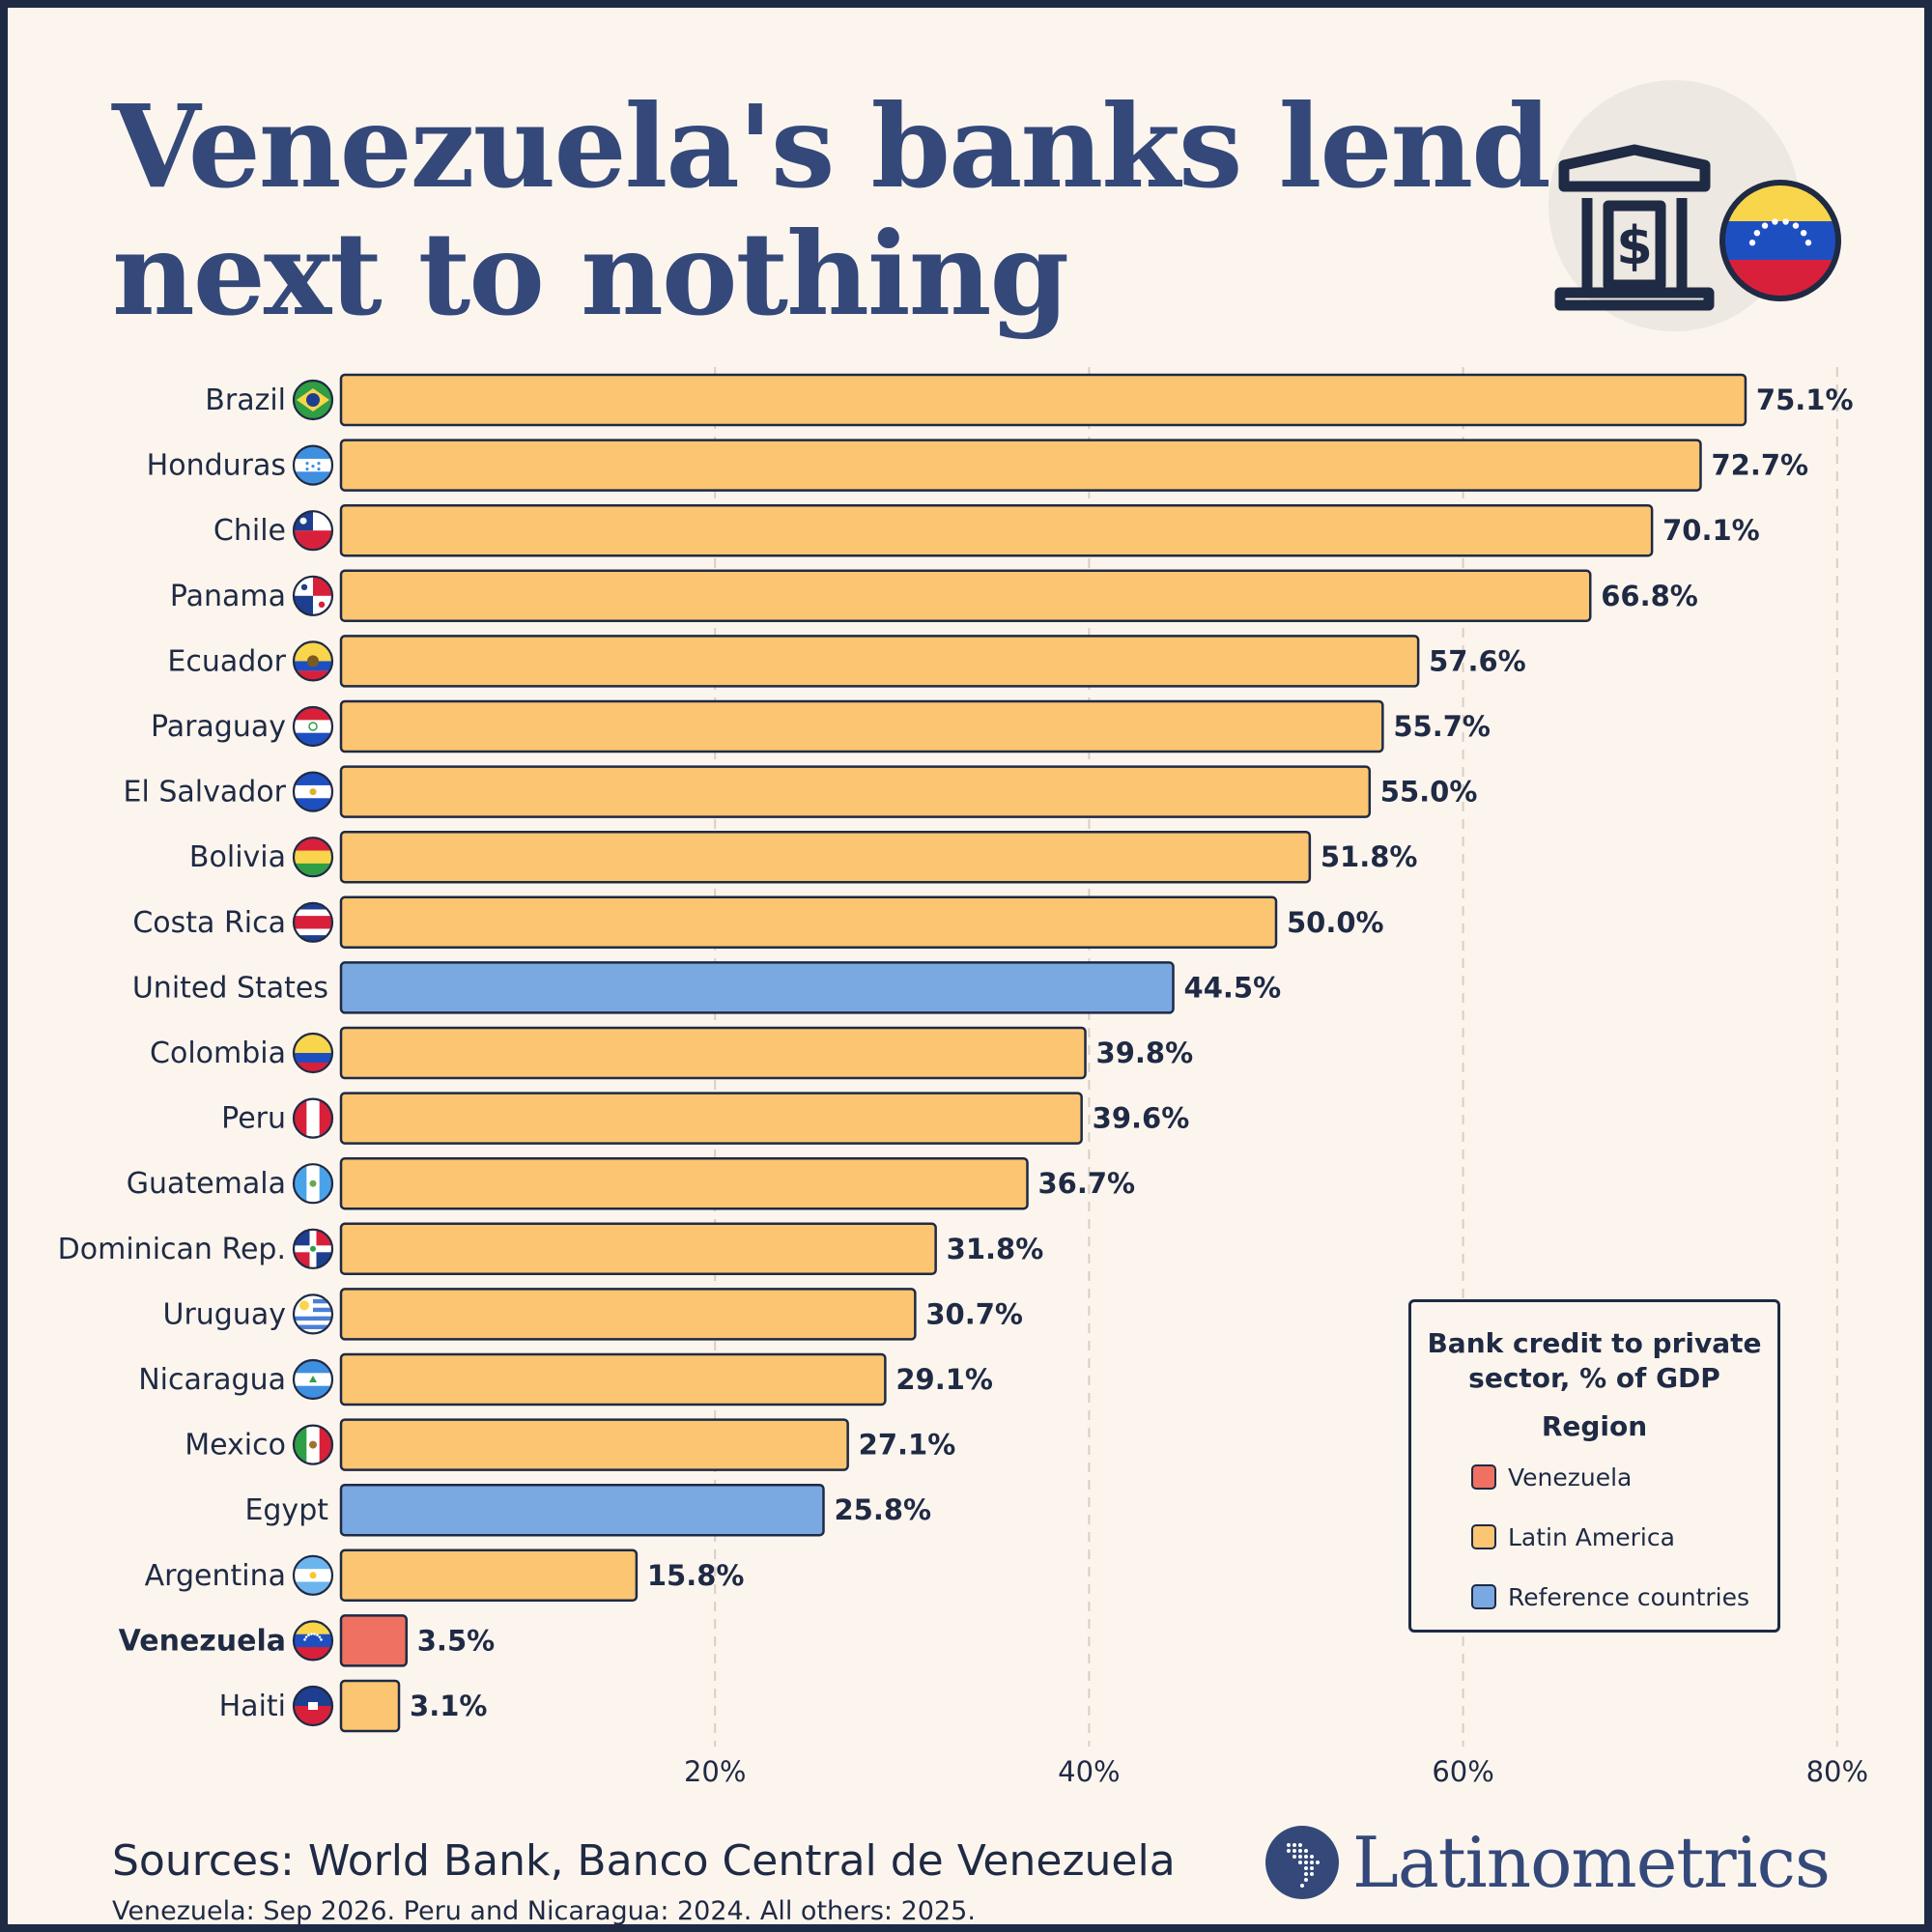 The height and width of the screenshot is (1932, 1932). What do you see at coordinates (313, 1314) in the screenshot?
I see `uruguay-flag-icon` at bounding box center [313, 1314].